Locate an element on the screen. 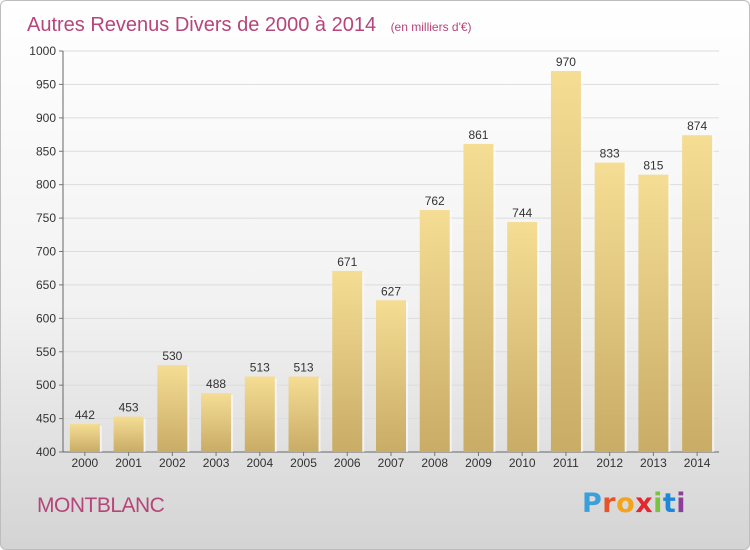  x-tick-label-2005: 2005 is located at coordinates (303, 463).